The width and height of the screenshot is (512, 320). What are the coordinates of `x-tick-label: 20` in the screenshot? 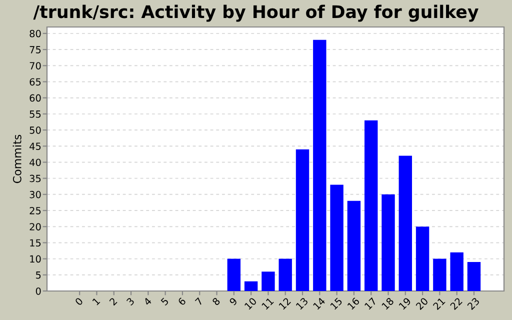 It's located at (421, 303).